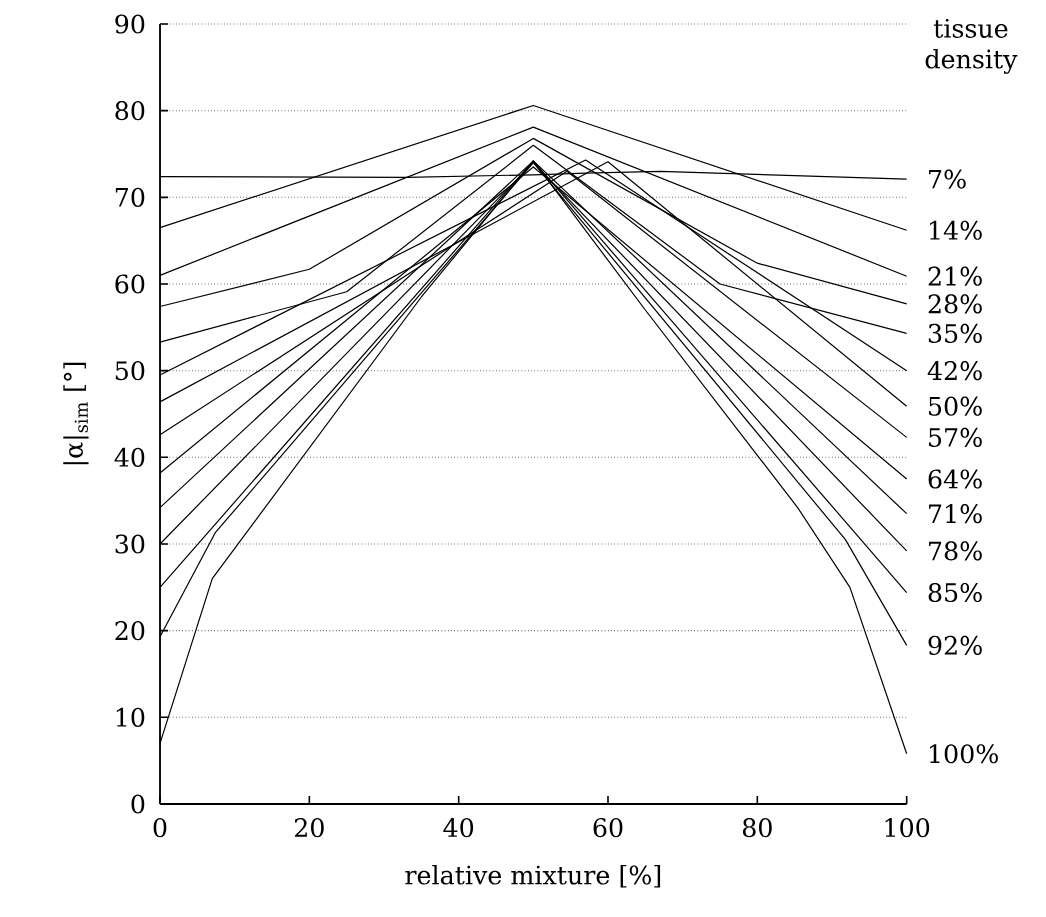 The image size is (1046, 917). What do you see at coordinates (533, 876) in the screenshot?
I see `x-axis-title: relative mixture [%]` at bounding box center [533, 876].